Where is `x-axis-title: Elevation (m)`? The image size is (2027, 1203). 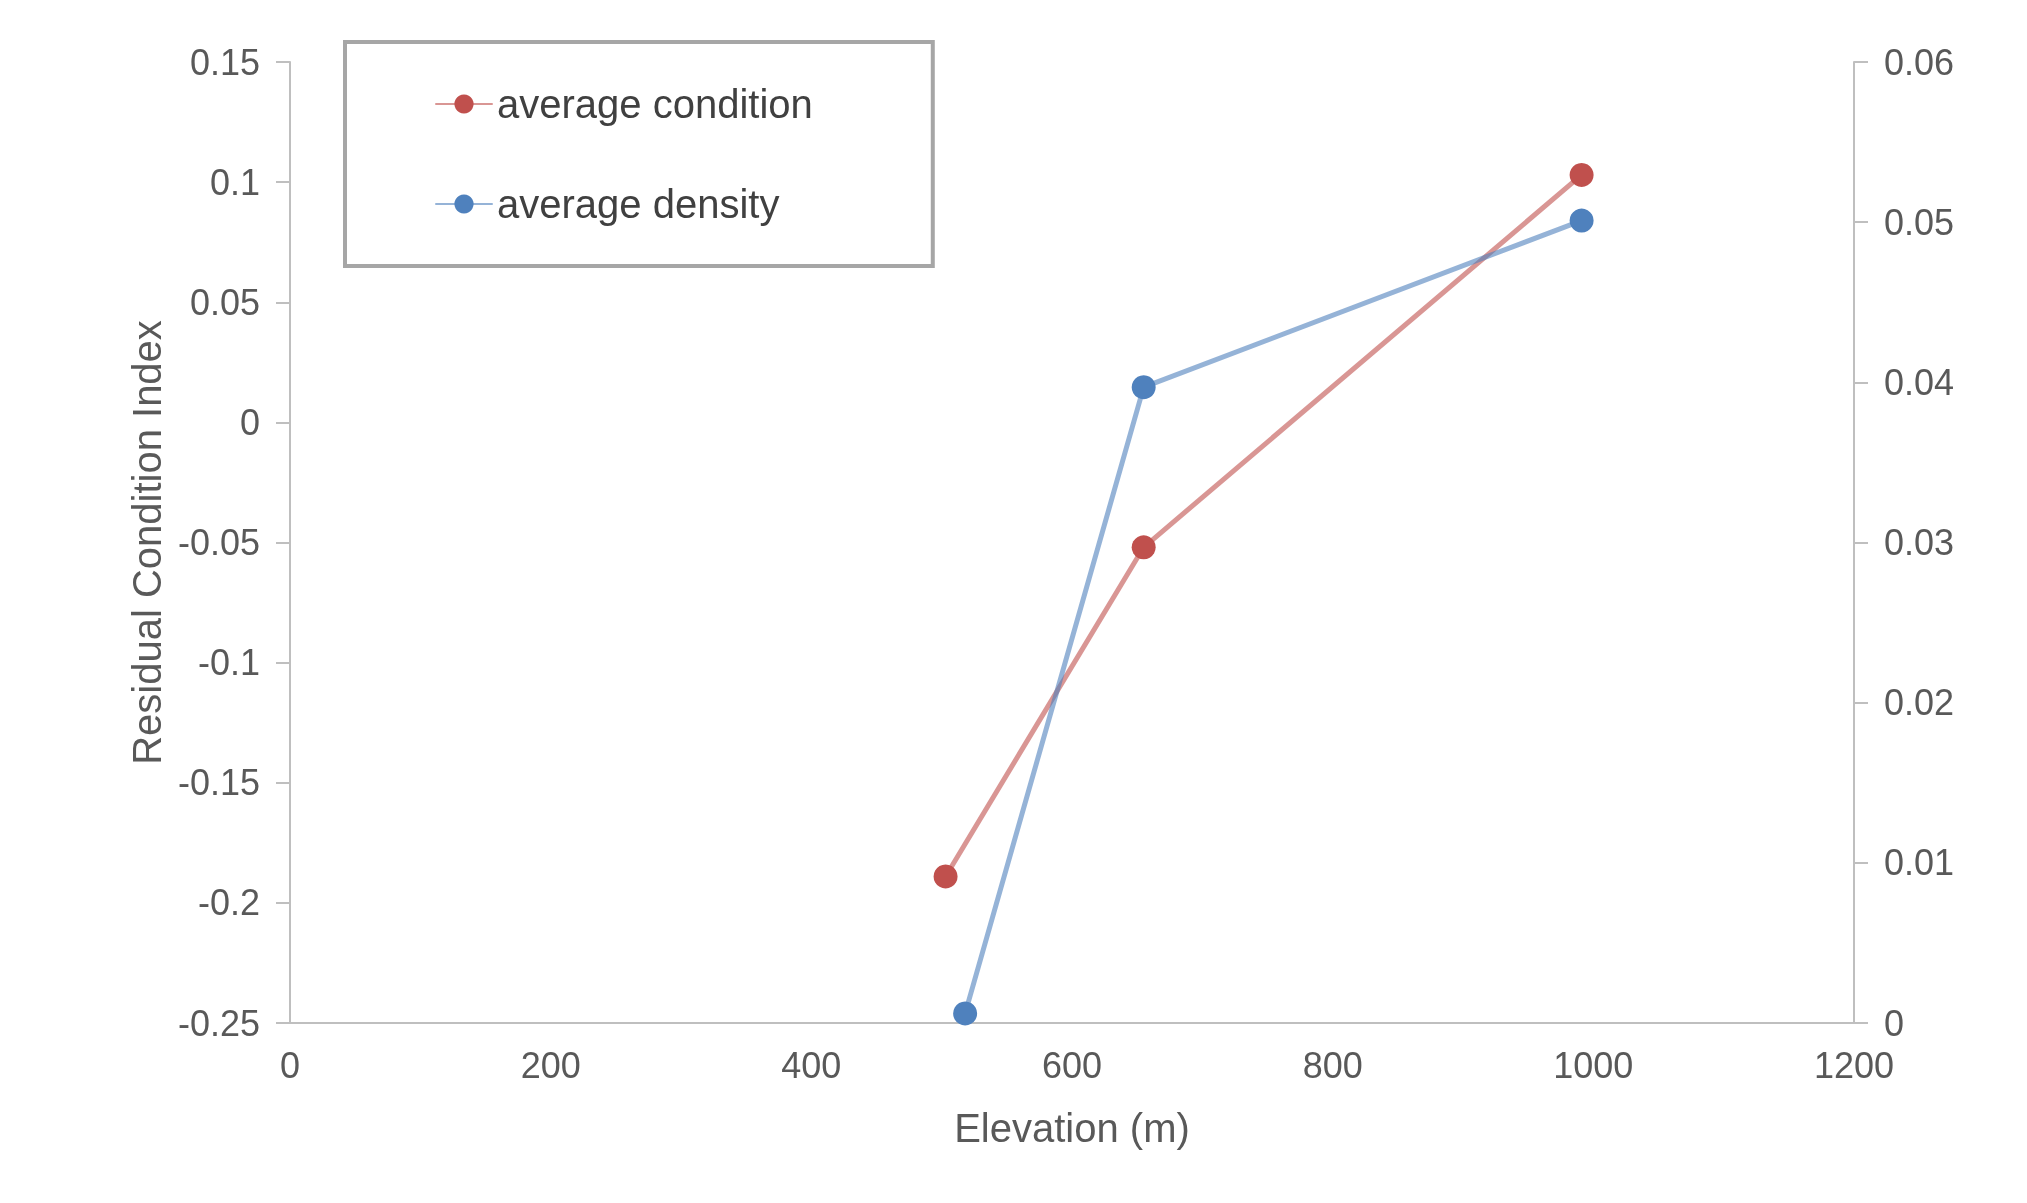
x-axis-title: Elevation (m) is located at coordinates (1072, 1128).